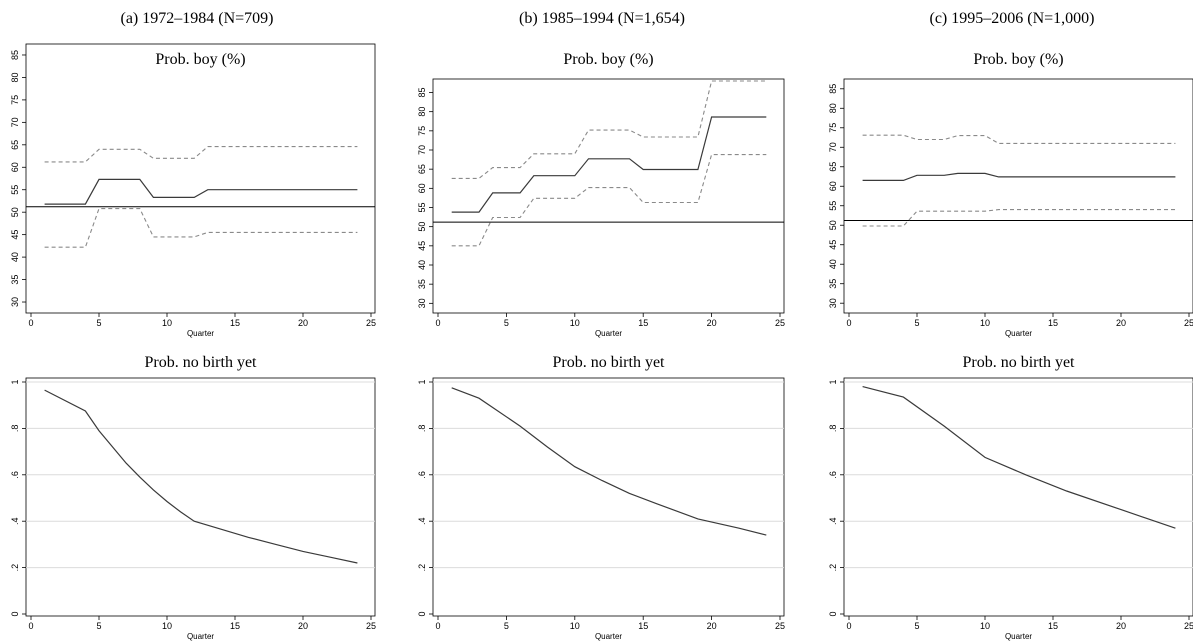 This screenshot has width=1193, height=641. Describe the element at coordinates (1012, 18) in the screenshot. I see `panel-c-title: (c) 1995–2006 (N=1,000)` at that location.